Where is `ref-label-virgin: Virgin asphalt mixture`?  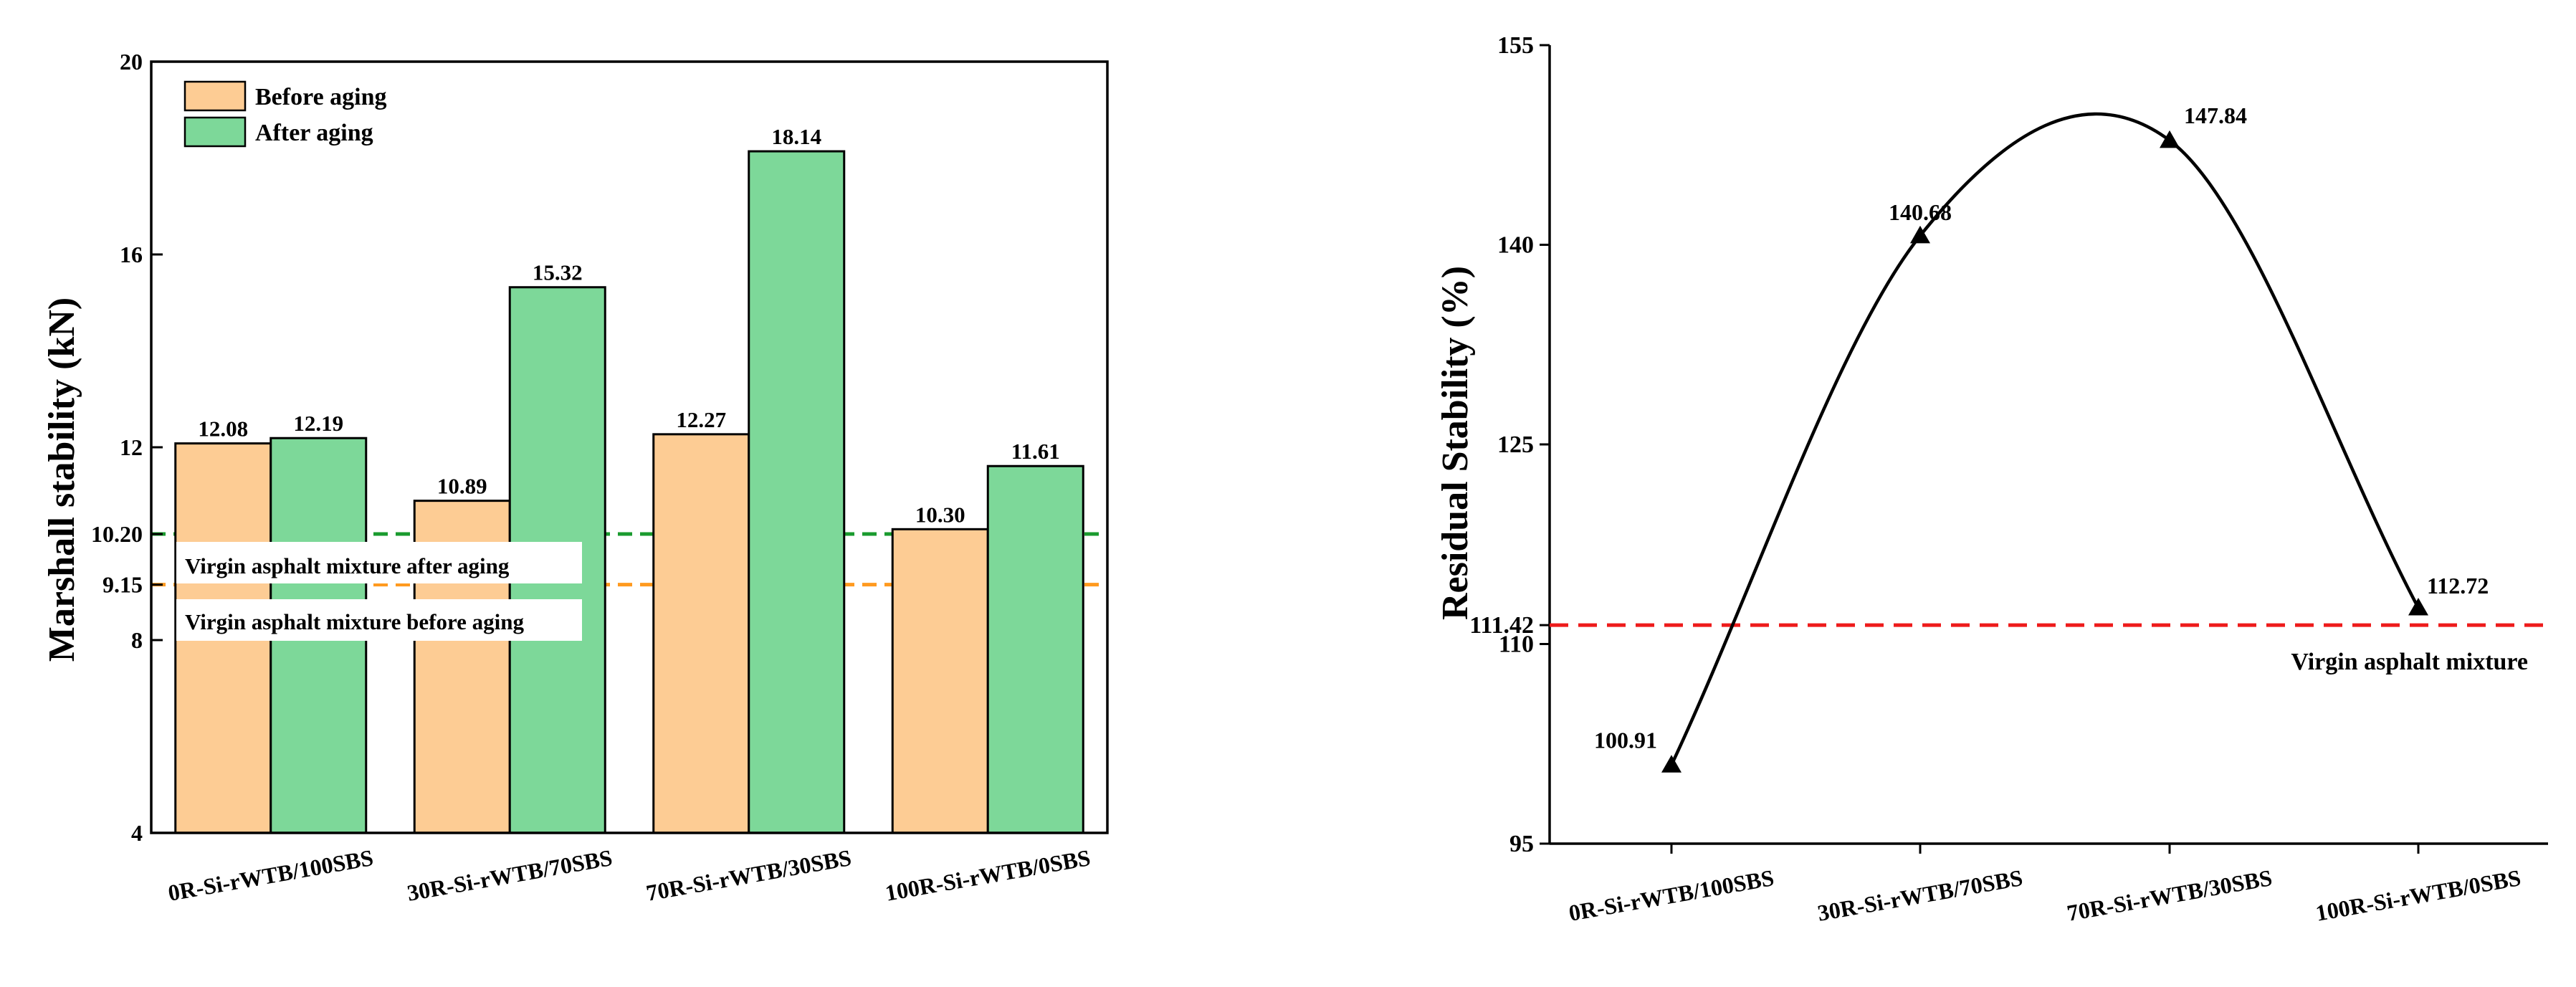 ref-label-virgin: Virgin asphalt mixture is located at coordinates (2409, 662).